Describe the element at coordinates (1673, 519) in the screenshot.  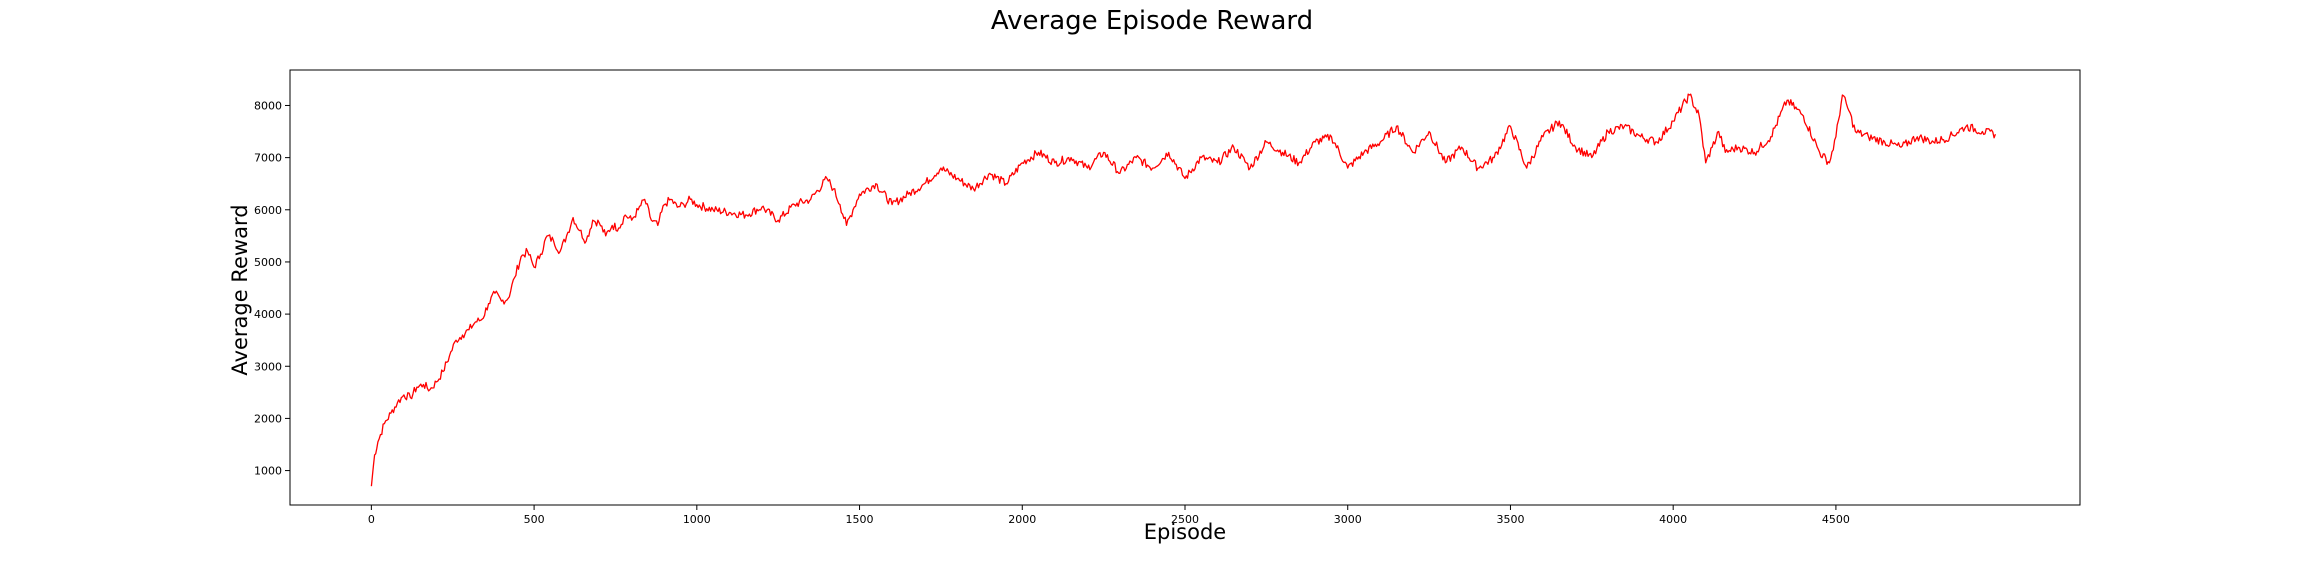
I see `x-tick-label: 4000` at that location.